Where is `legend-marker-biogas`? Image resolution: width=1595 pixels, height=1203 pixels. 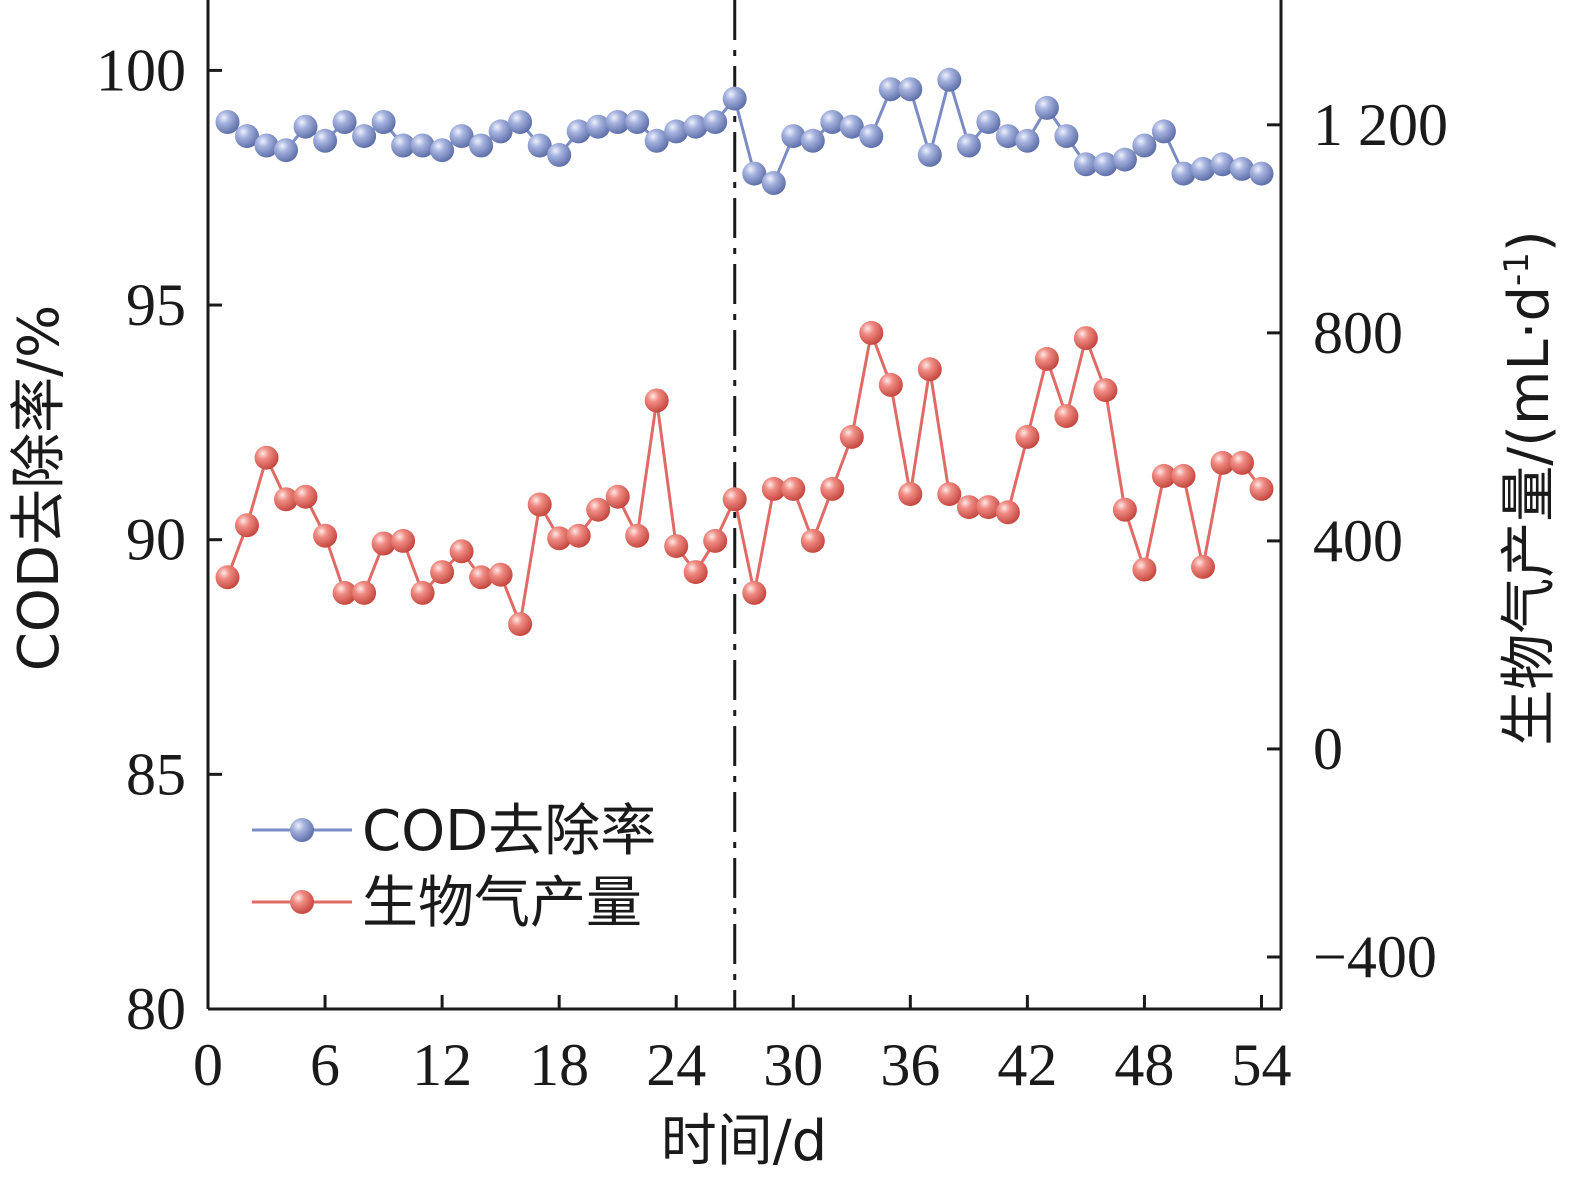
legend-marker-biogas is located at coordinates (302, 902).